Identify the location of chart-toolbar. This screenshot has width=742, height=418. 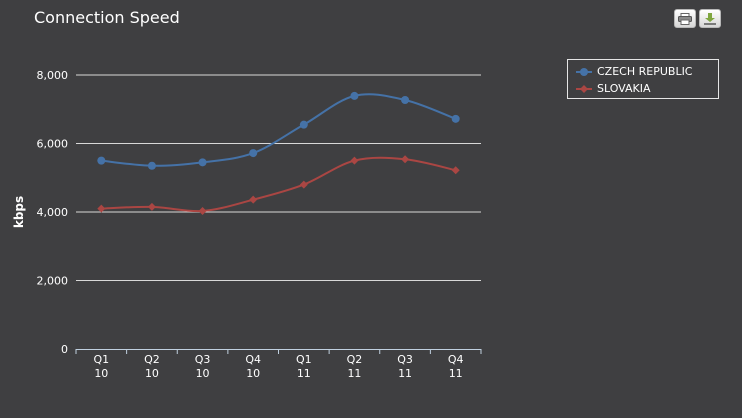
(697, 18).